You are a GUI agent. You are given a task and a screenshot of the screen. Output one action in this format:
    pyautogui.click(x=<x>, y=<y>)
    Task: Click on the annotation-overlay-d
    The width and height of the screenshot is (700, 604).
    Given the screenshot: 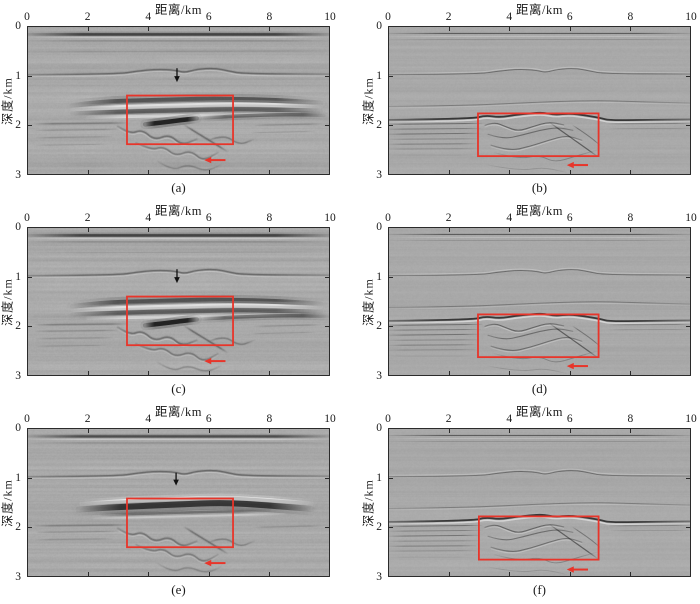 What is the action you would take?
    pyautogui.click(x=538, y=341)
    